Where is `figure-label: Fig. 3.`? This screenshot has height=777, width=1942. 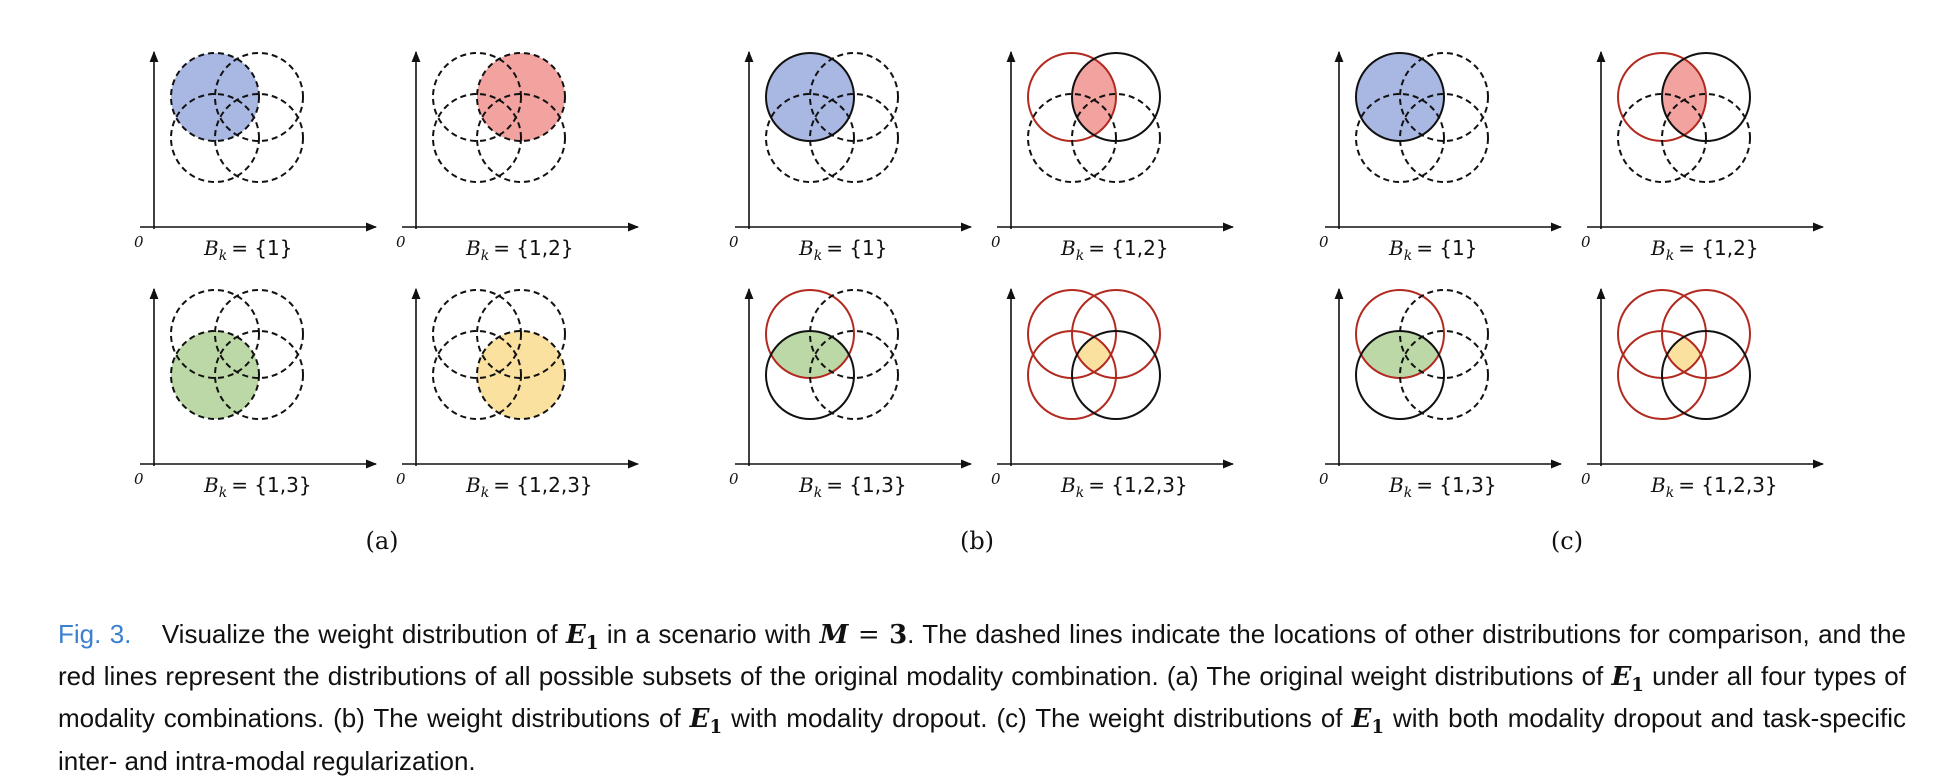
figure-label: Fig. 3. is located at coordinates (95, 634).